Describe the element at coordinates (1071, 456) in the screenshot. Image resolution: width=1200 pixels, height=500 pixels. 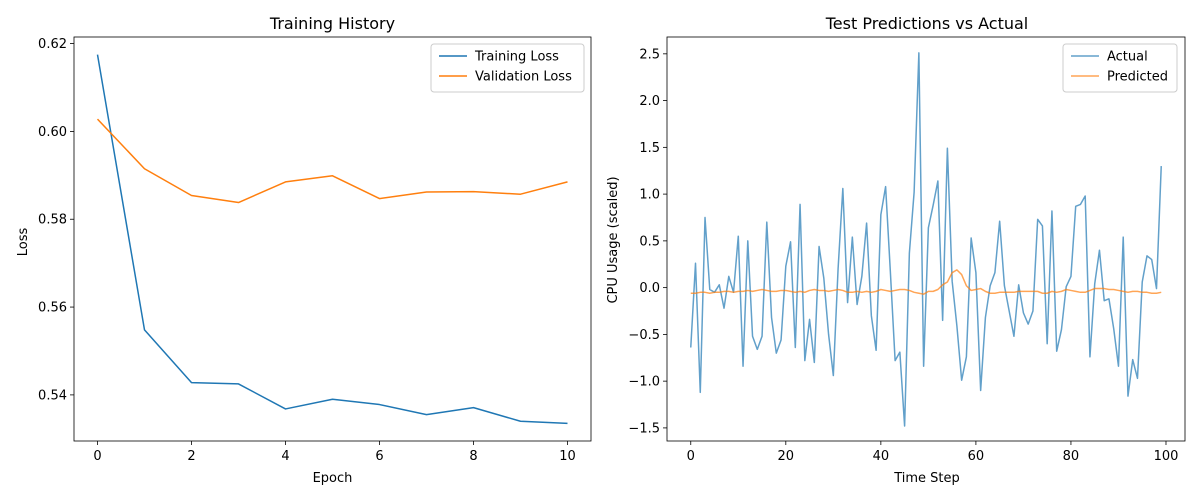
I see `test-predictions-xtick-label: 80` at that location.